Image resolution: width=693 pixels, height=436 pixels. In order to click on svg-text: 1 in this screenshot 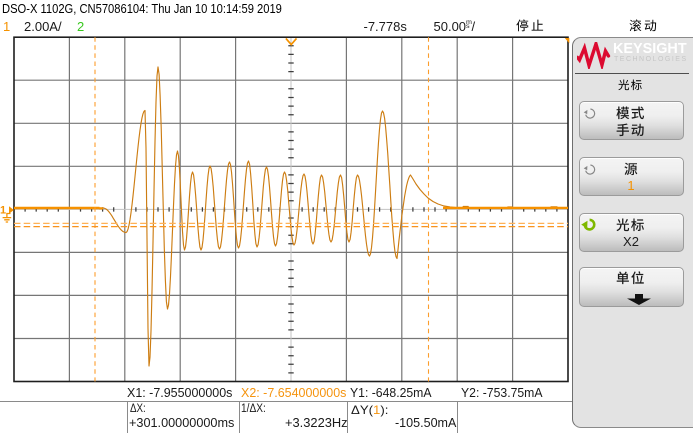, I will do `click(3, 211)`.